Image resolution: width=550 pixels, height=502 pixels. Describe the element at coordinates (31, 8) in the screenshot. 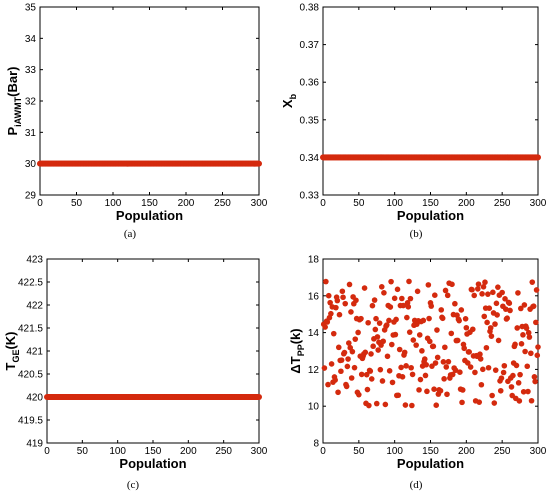

I see `y-tick-label: 35` at that location.